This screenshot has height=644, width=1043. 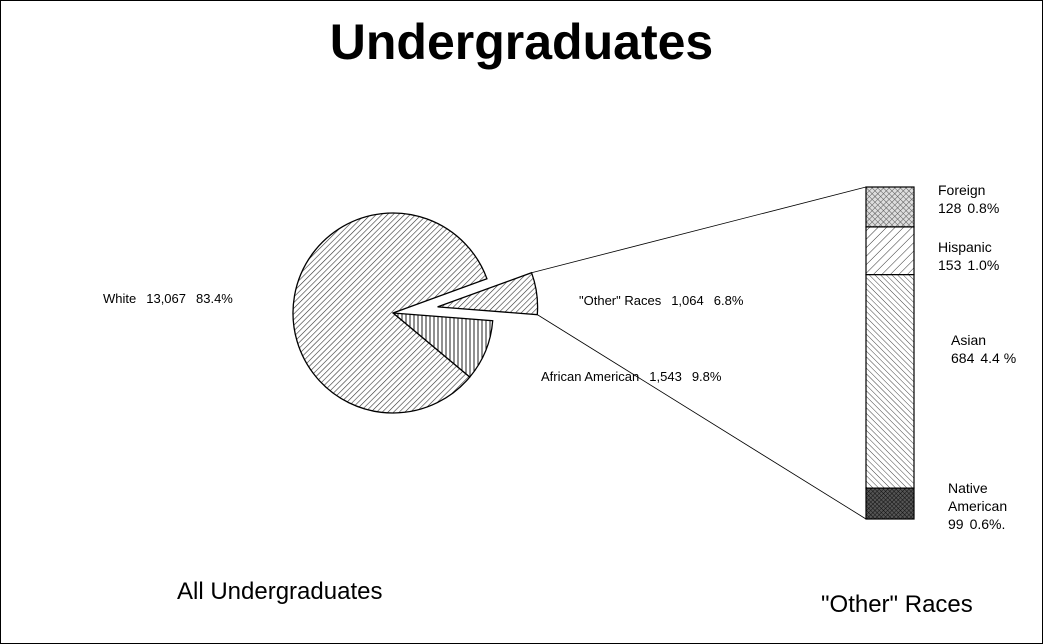 I want to click on percent-label: 6.8%, so click(x=728, y=300).